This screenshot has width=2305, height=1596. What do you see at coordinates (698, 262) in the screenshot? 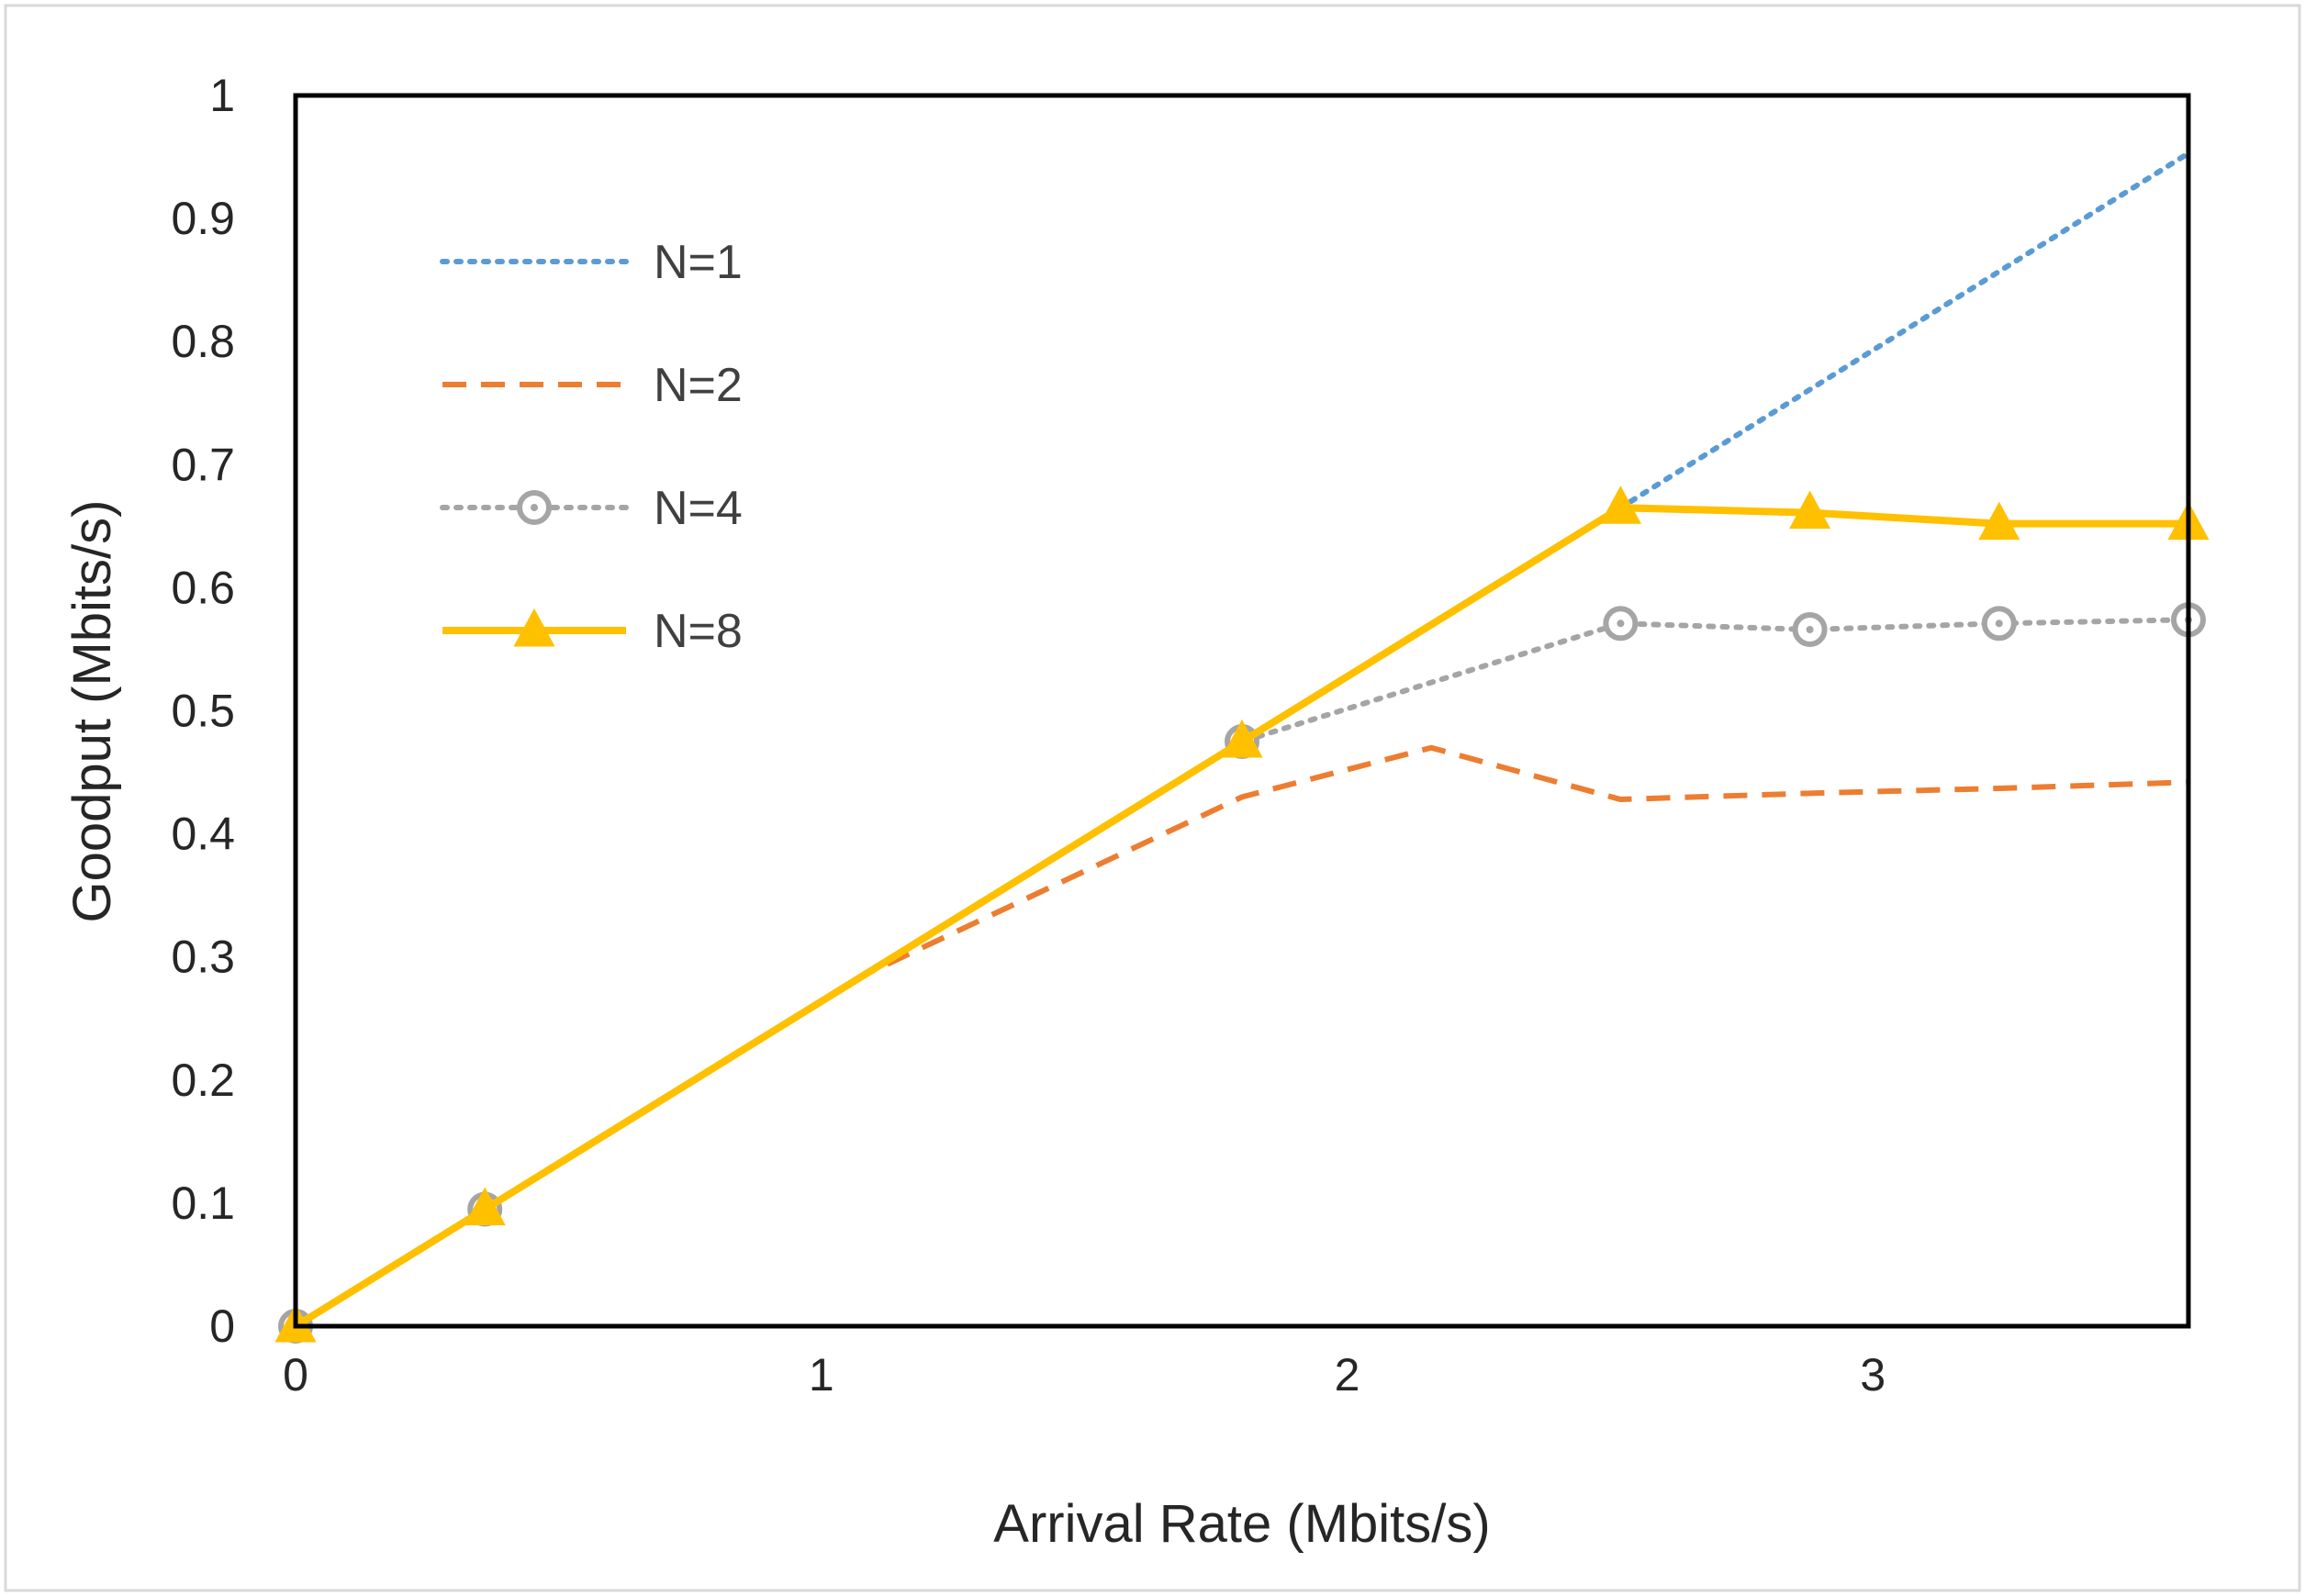
I see `legend-label: N=1` at bounding box center [698, 262].